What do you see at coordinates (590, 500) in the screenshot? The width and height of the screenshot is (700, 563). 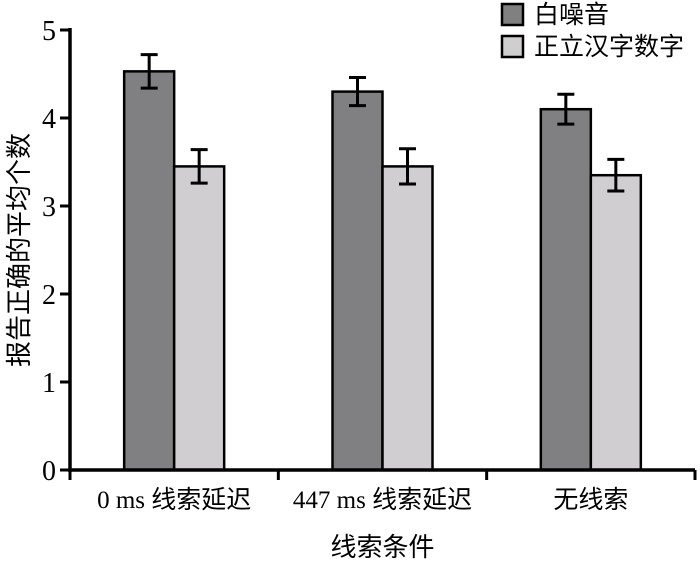 I see `x-tick-label-2: 无线索` at bounding box center [590, 500].